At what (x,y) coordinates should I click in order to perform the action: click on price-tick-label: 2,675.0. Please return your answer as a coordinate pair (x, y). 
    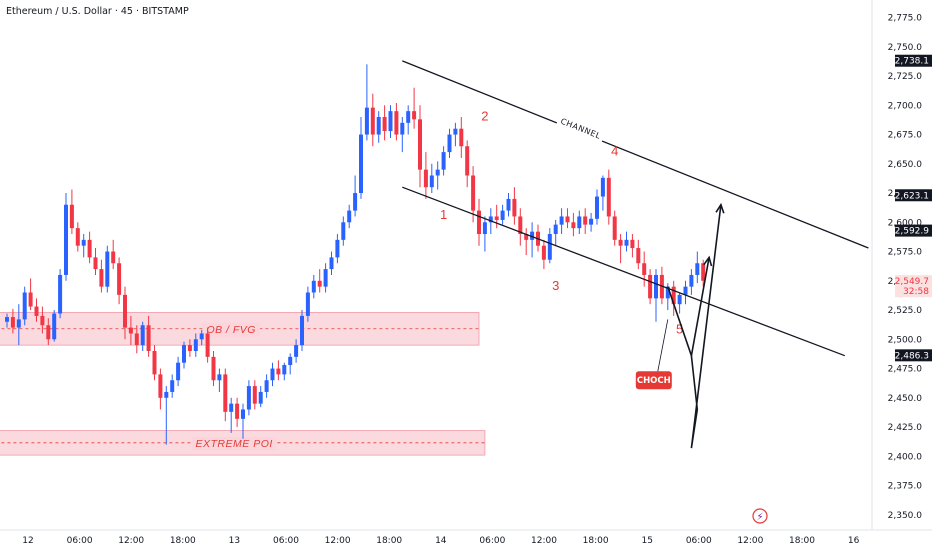
    Looking at the image, I should click on (905, 136).